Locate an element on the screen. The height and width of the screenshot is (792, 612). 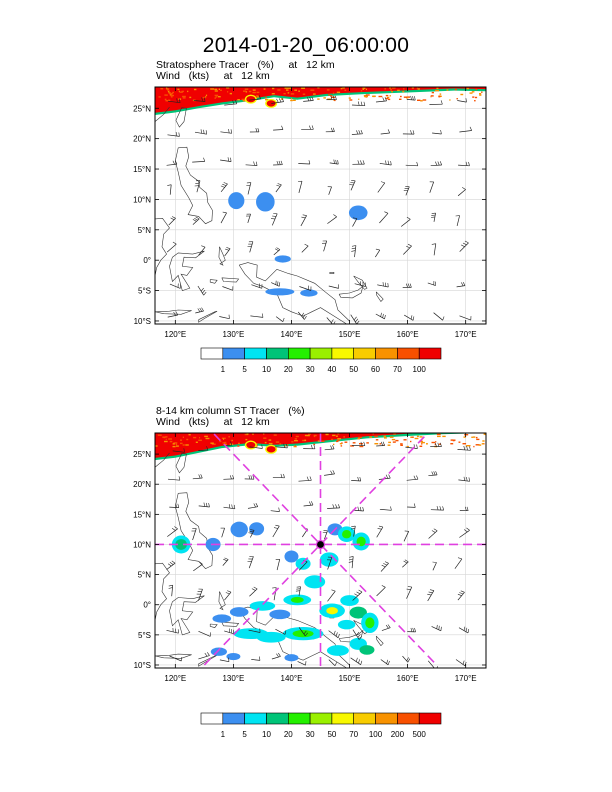
colorbar-label: 50 is located at coordinates (331, 734).